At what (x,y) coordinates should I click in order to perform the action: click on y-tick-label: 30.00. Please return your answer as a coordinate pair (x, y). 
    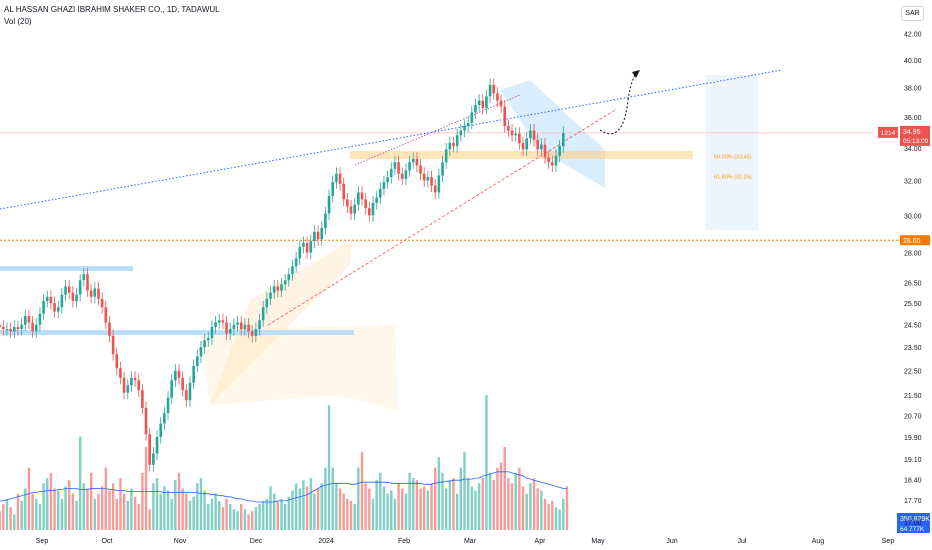
    Looking at the image, I should click on (913, 216).